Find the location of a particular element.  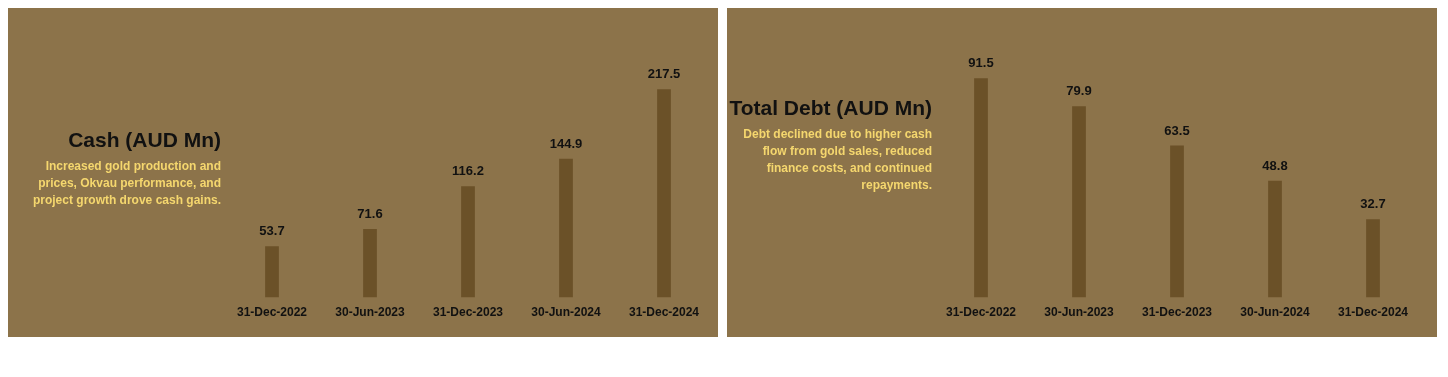

text: Total Debt (AUD Mn) is located at coordinates (830, 108).